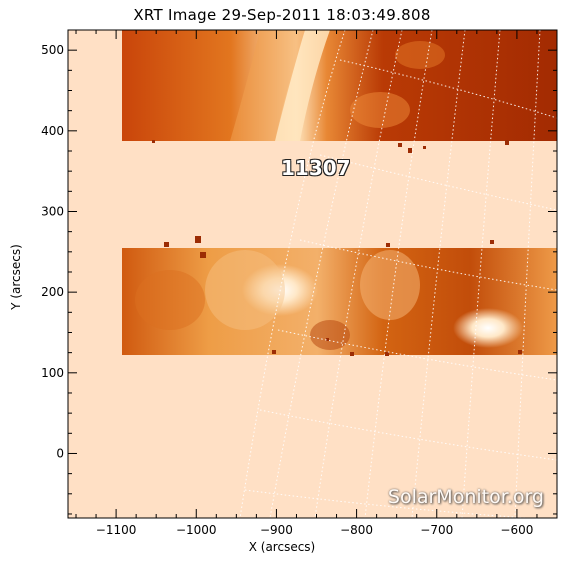 The height and width of the screenshot is (564, 564). I want to click on tick-label: 200, so click(52, 292).